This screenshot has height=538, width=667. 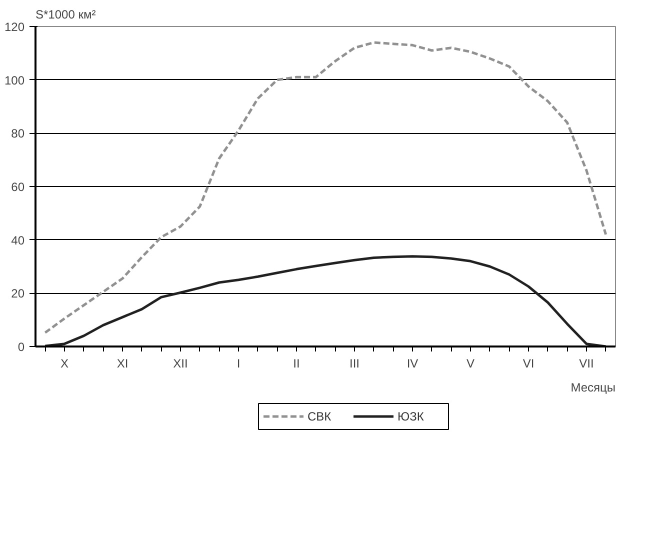 What do you see at coordinates (470, 363) in the screenshot?
I see `x-tick-label: V` at bounding box center [470, 363].